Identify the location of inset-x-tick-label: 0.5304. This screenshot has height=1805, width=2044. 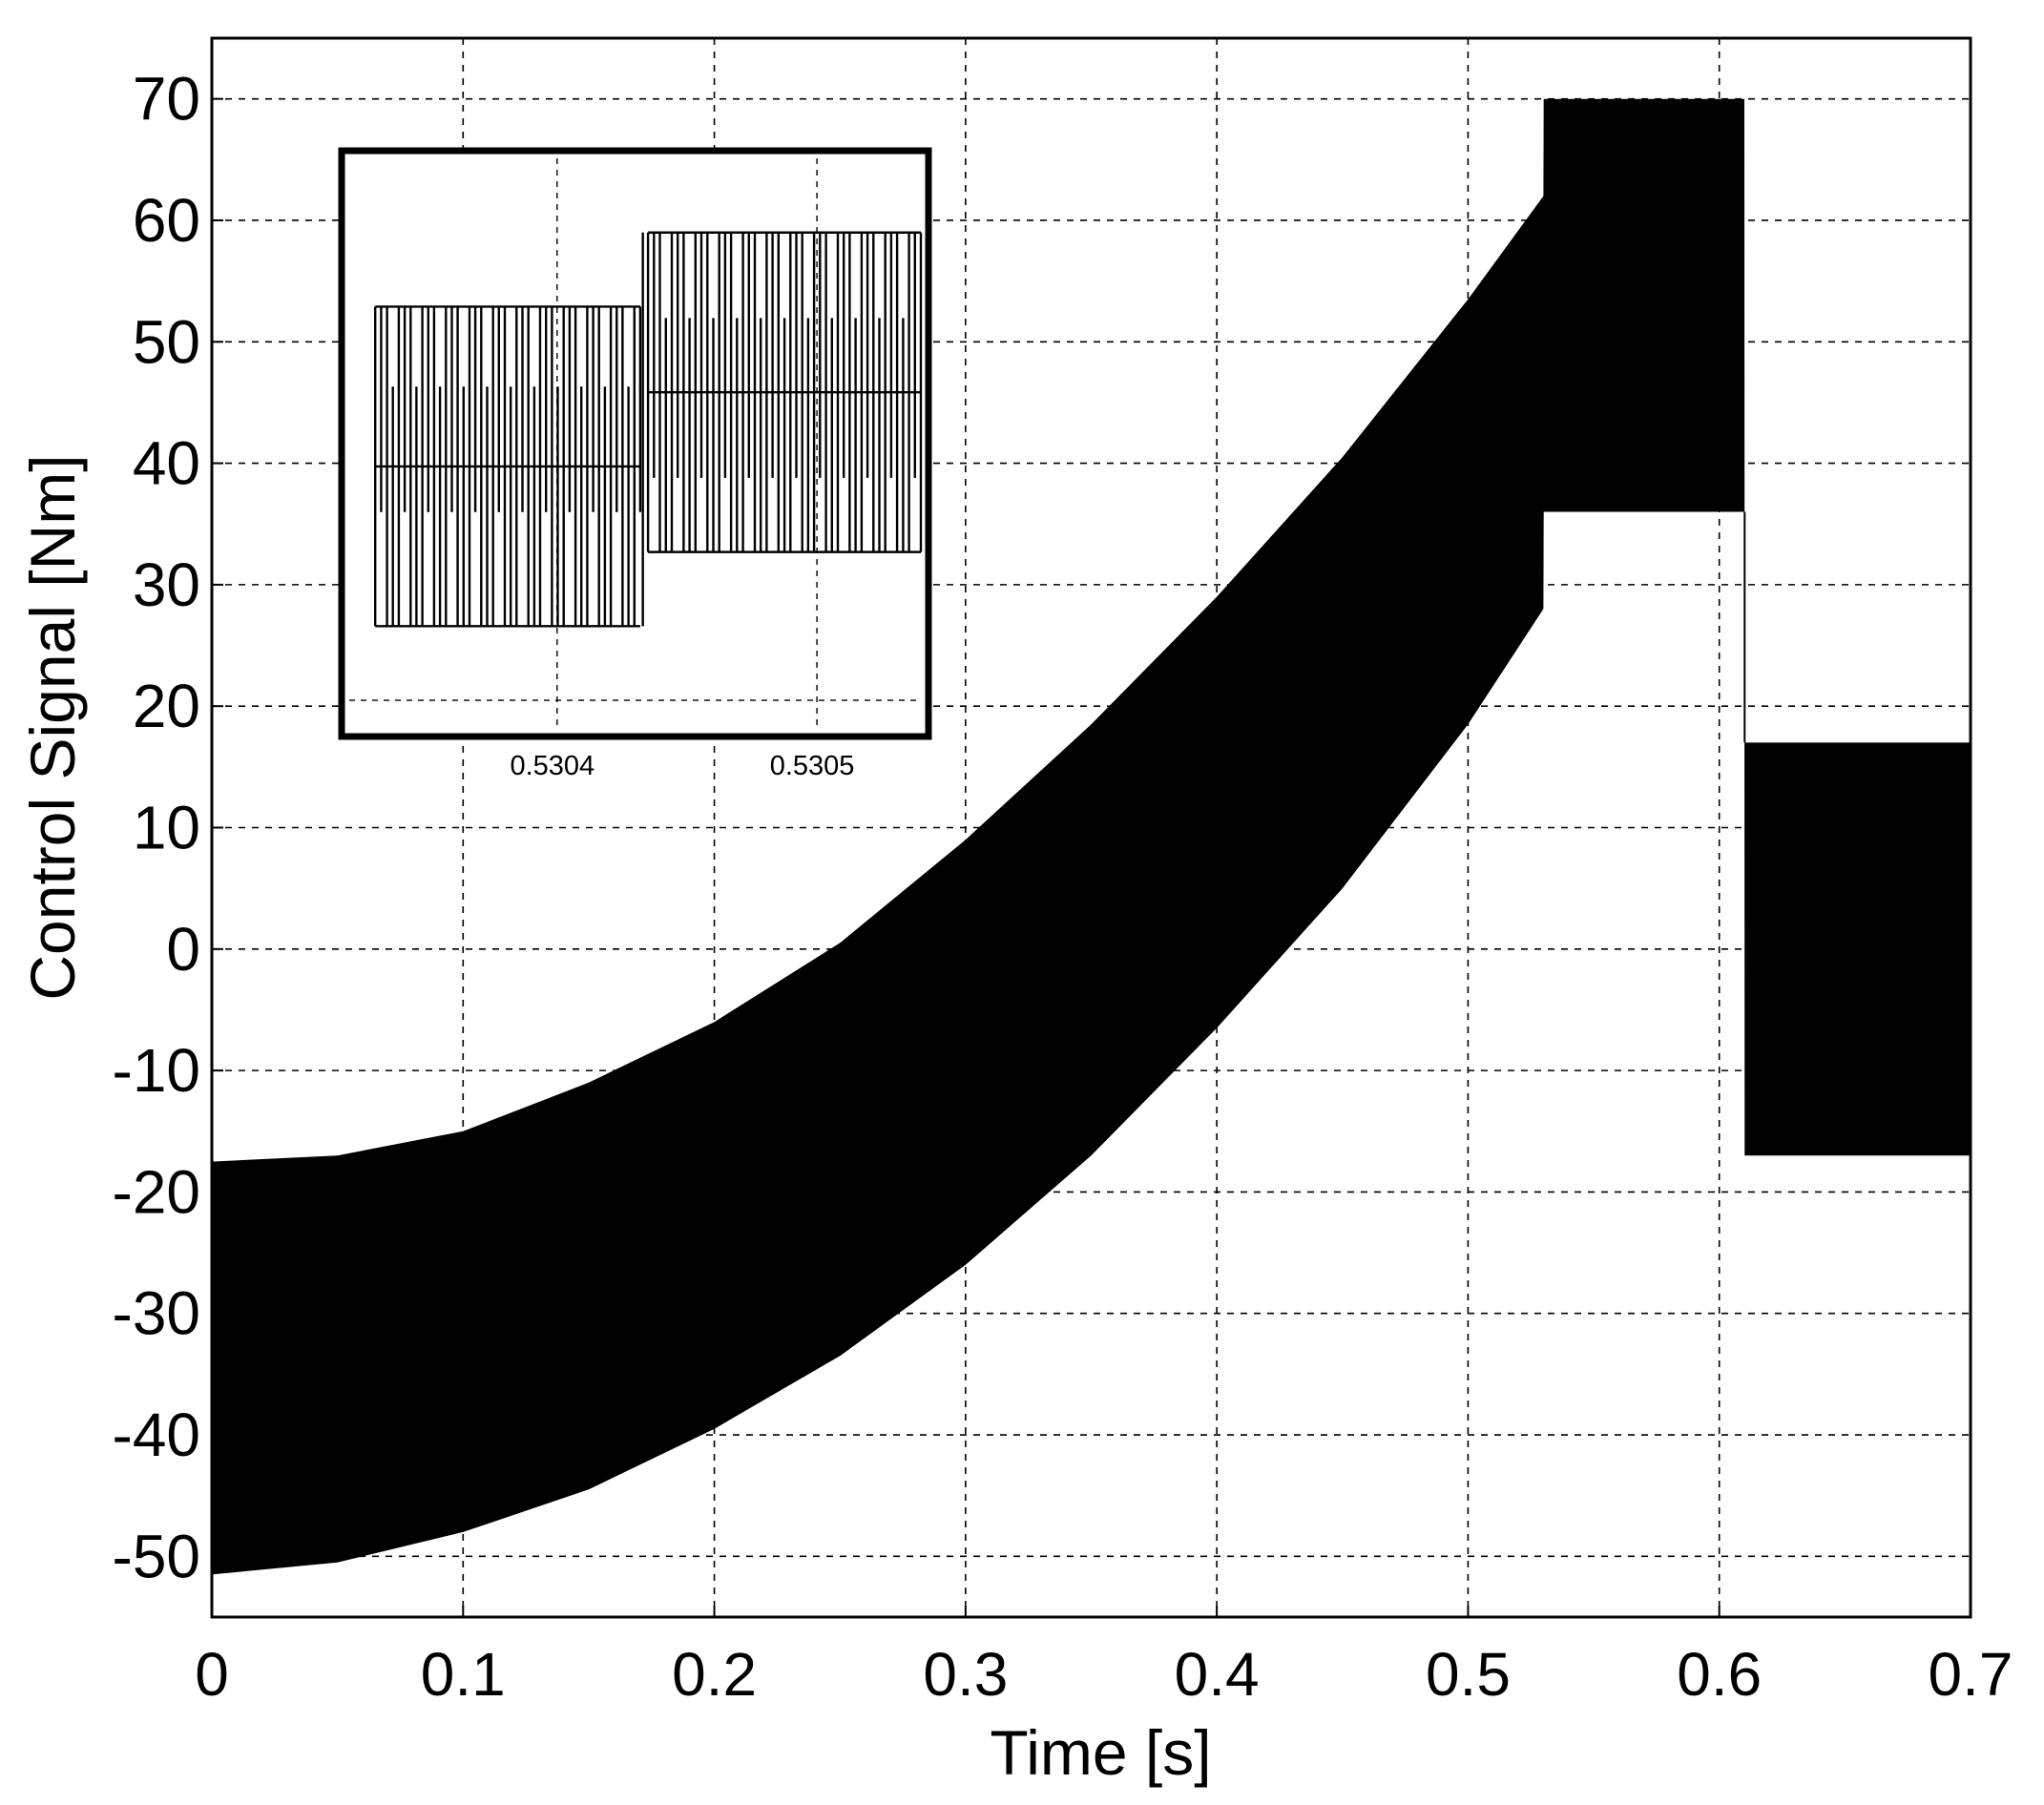
(552, 766).